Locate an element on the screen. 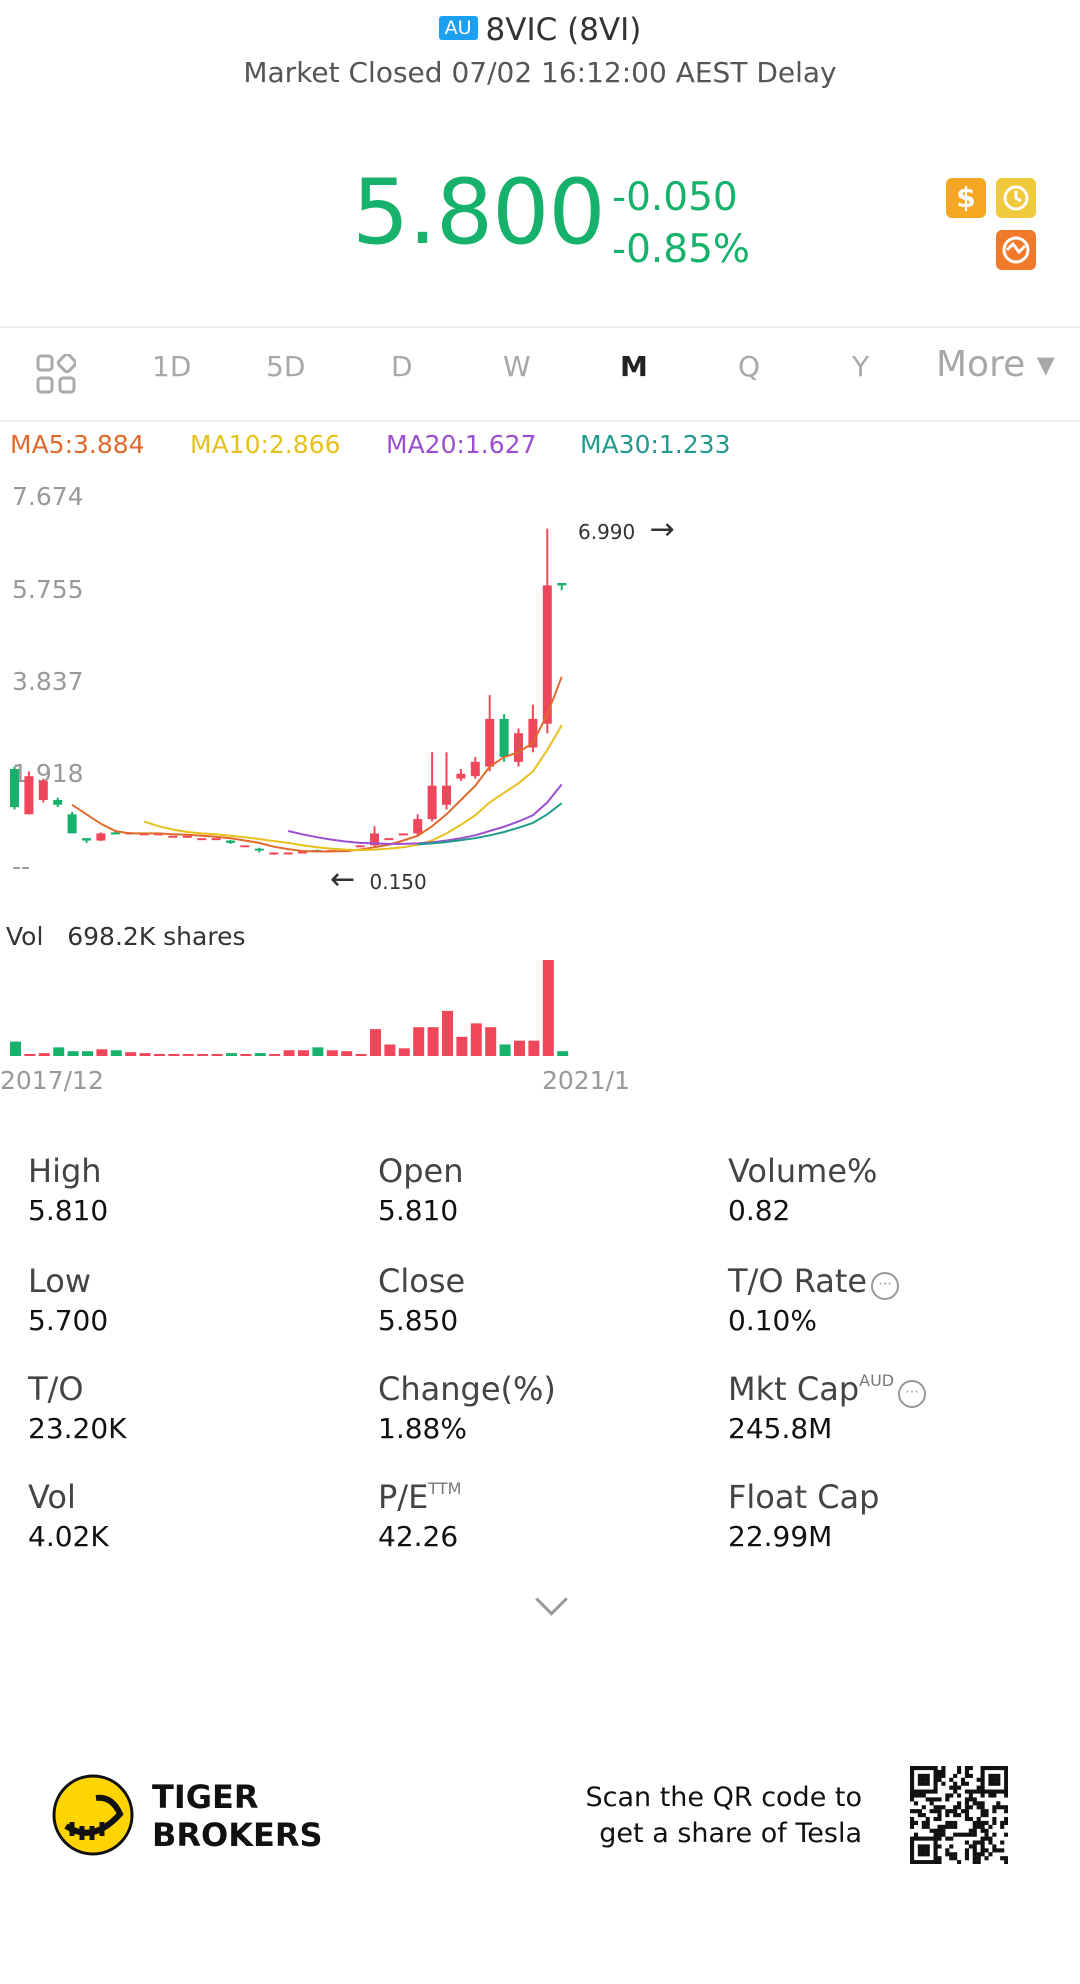 Image resolution: width=1080 pixels, height=1984 pixels. stat-label-text: T/O is located at coordinates (56, 1389).